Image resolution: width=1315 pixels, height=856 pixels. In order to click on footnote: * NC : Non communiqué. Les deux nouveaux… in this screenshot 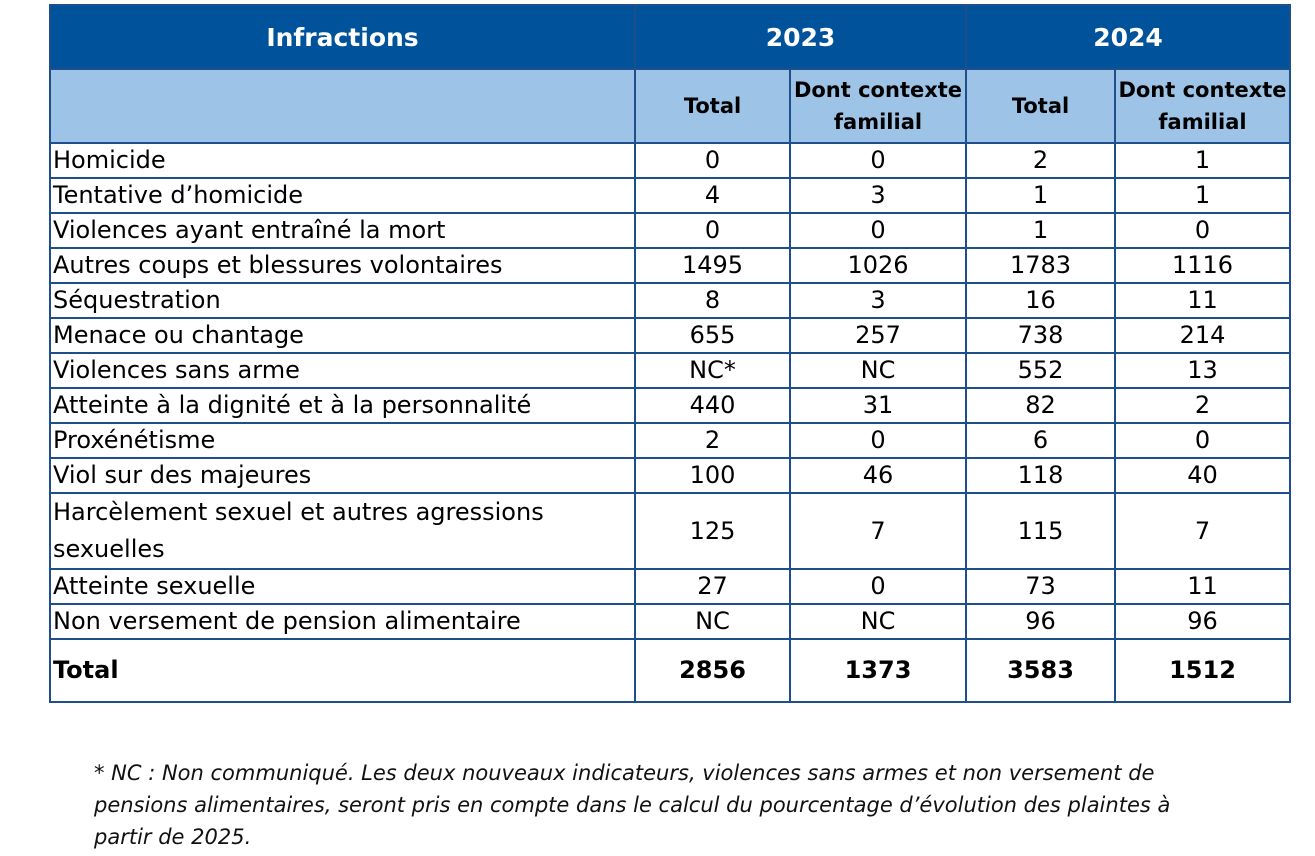, I will do `click(632, 805)`.